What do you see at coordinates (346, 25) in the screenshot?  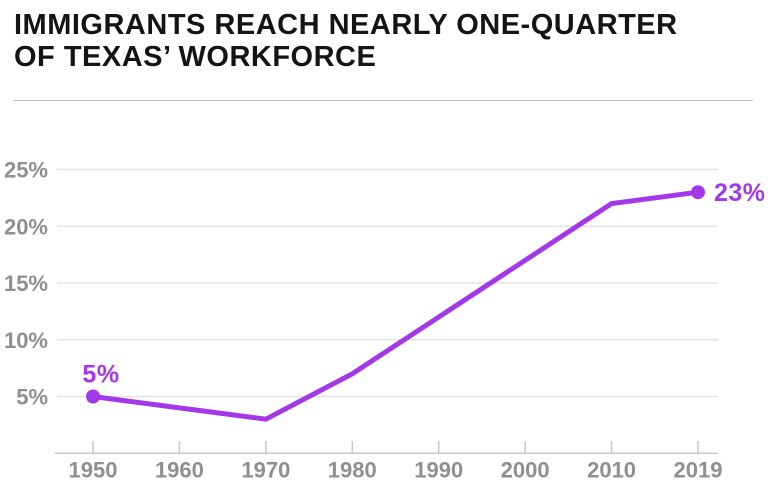 I see `chart-title-line-1: IMMIGRANTS REACH NEARLY ONE-QUARTER` at bounding box center [346, 25].